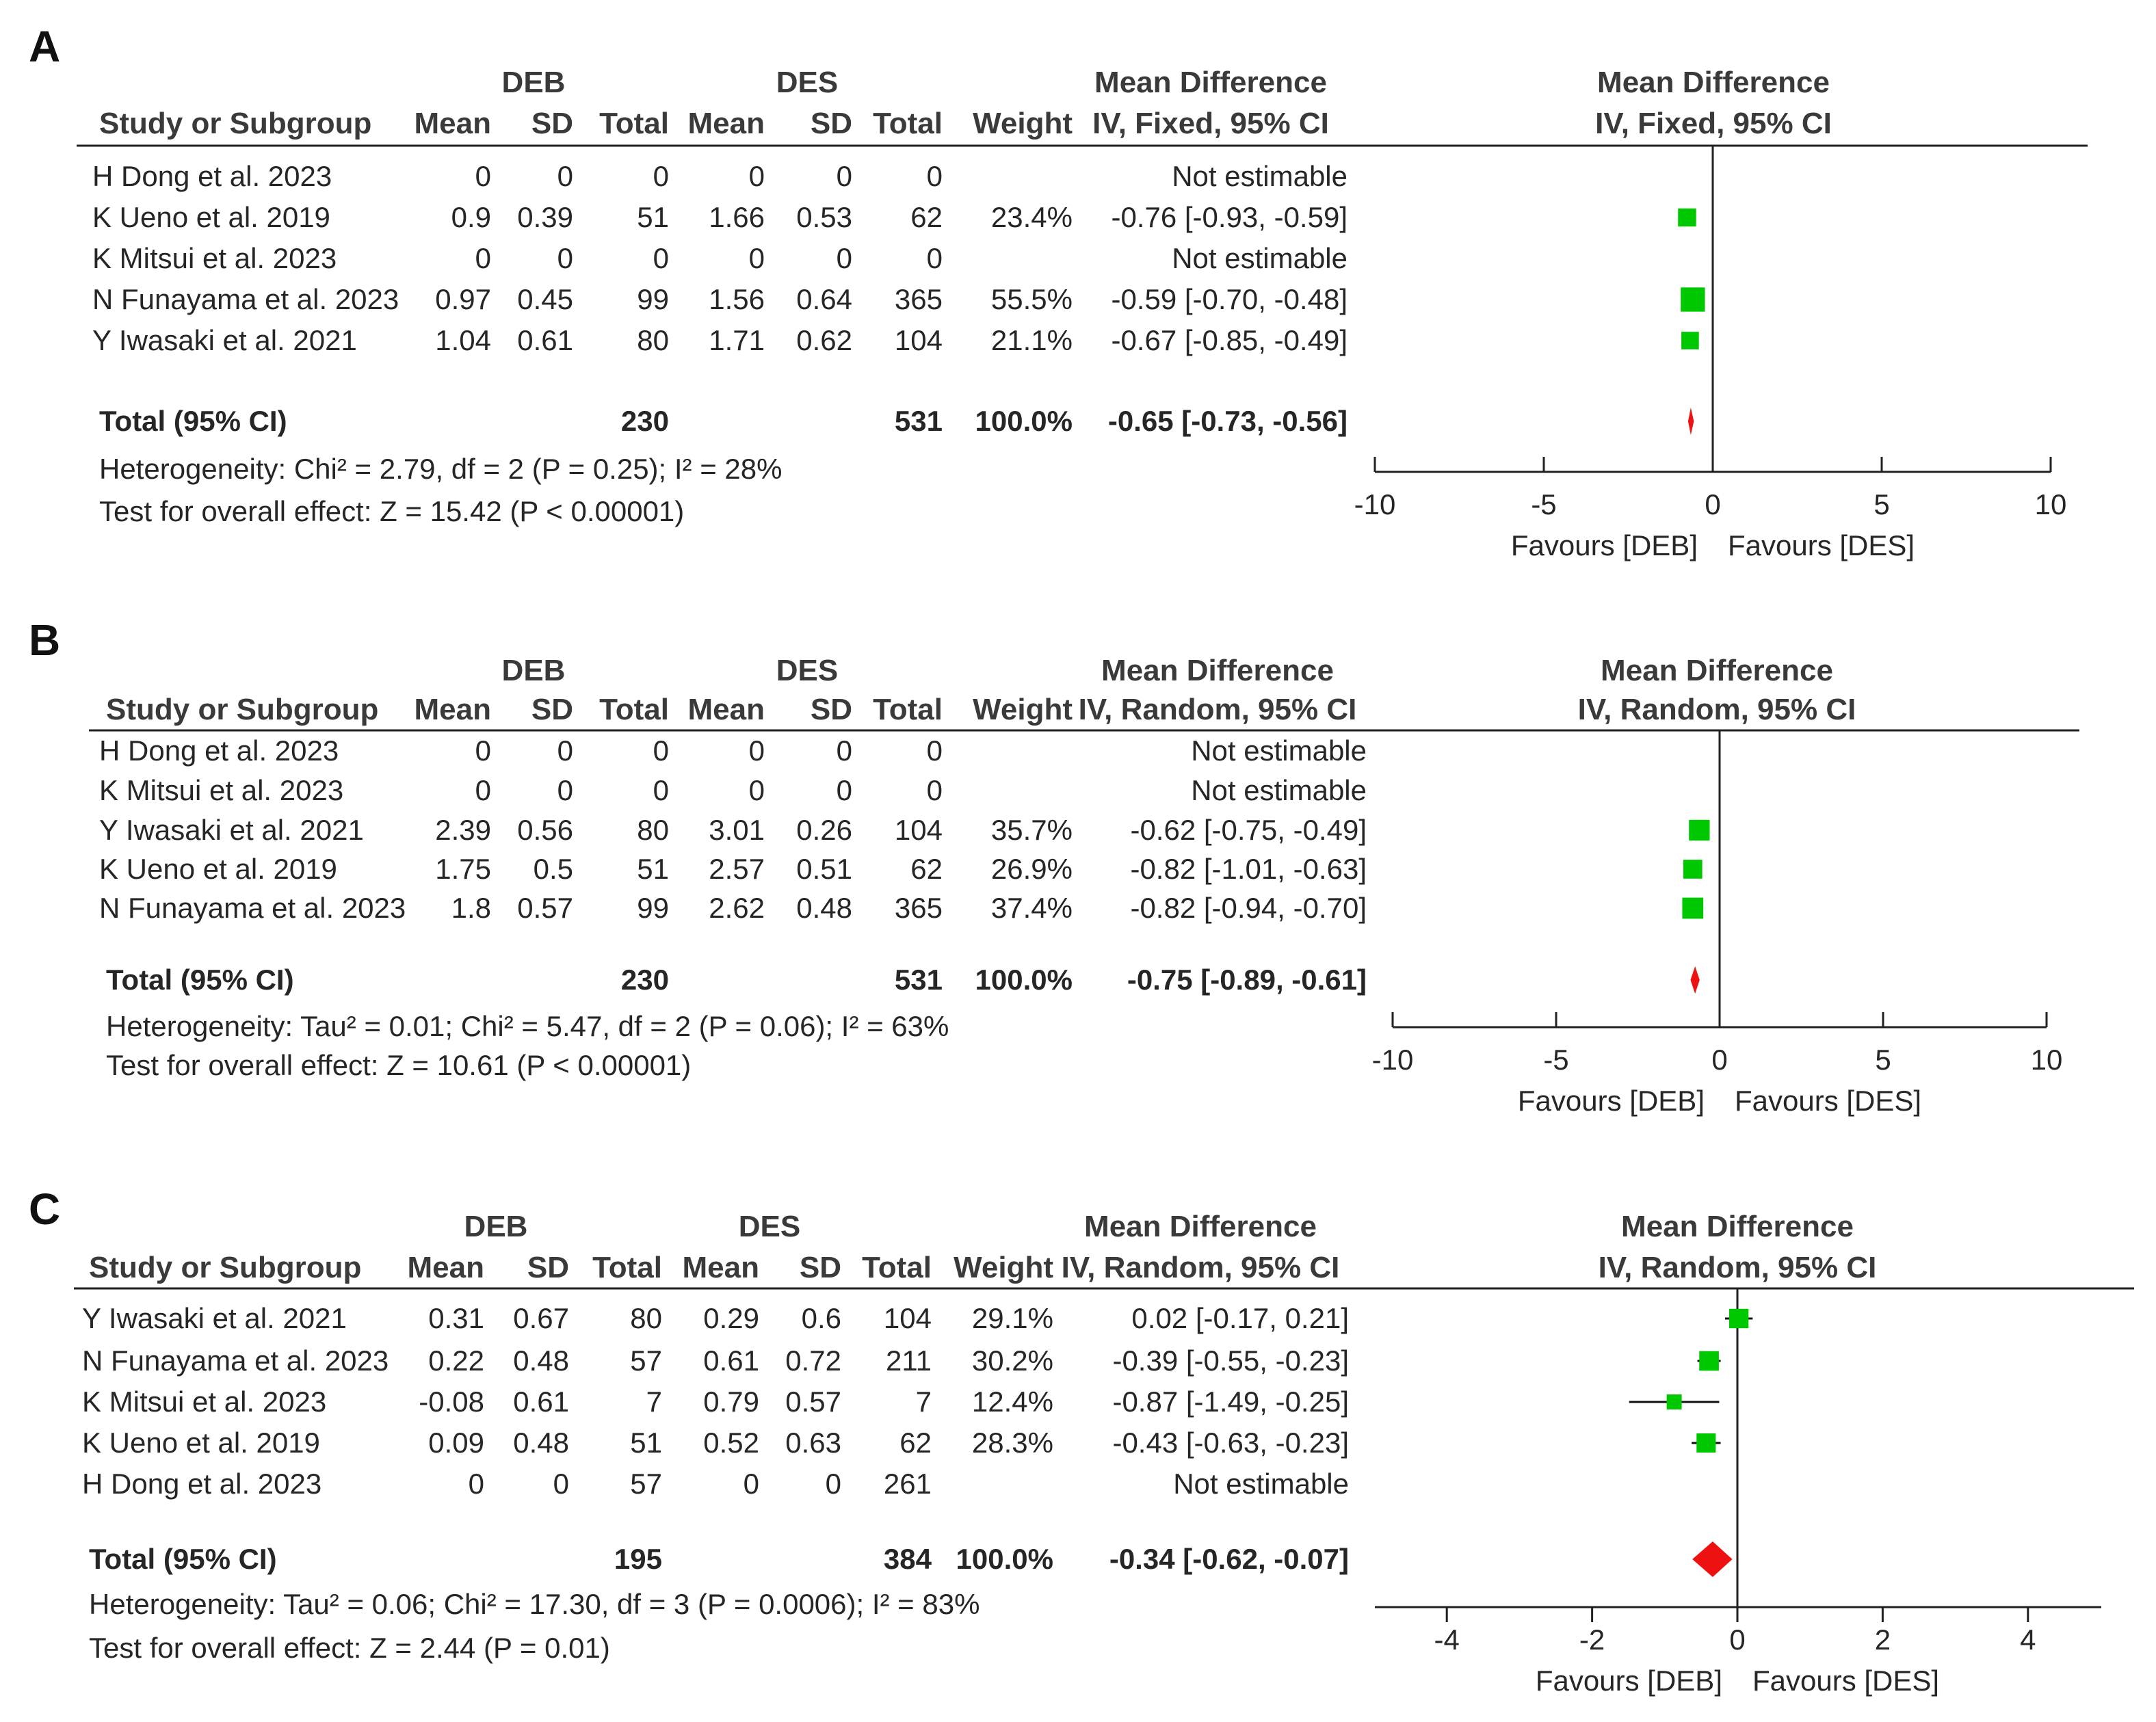 This screenshot has height=1722, width=2156. I want to click on des-total: 261, so click(908, 1484).